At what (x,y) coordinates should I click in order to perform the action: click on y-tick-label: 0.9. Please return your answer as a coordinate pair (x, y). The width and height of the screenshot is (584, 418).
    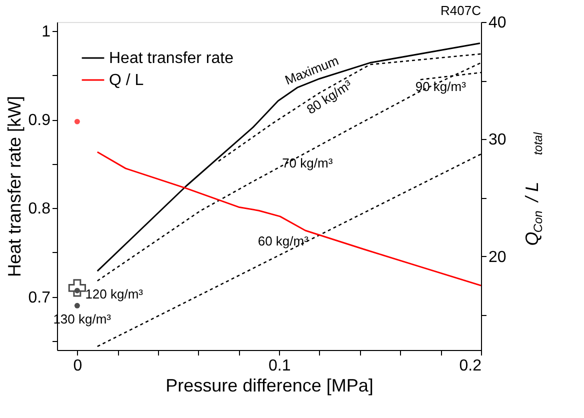
    Looking at the image, I should click on (39, 121).